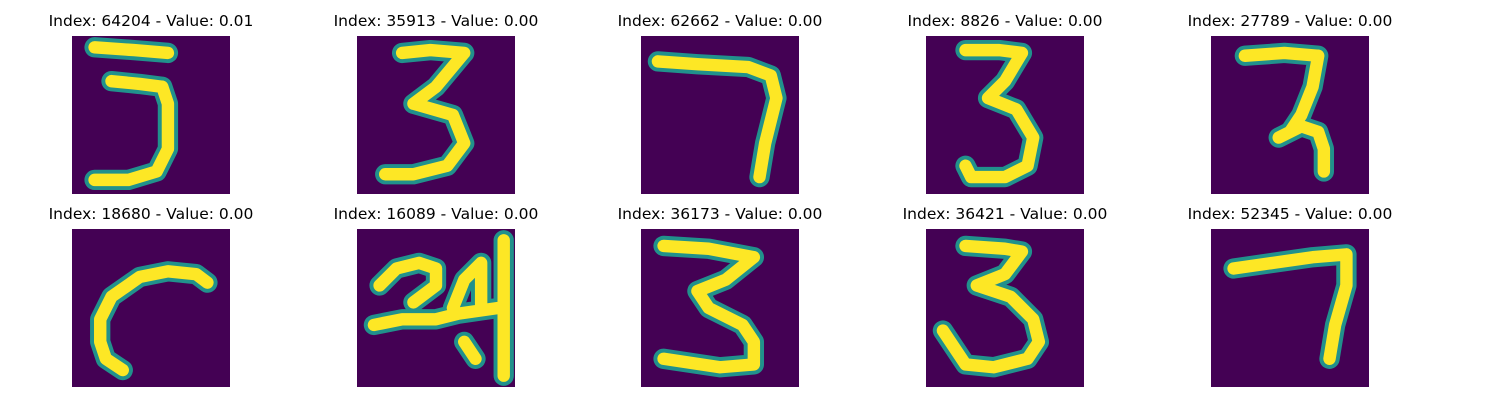 Image resolution: width=1500 pixels, height=400 pixels. What do you see at coordinates (1290, 21) in the screenshot?
I see `panel-title: Index: 27789 - Value: 0.00` at bounding box center [1290, 21].